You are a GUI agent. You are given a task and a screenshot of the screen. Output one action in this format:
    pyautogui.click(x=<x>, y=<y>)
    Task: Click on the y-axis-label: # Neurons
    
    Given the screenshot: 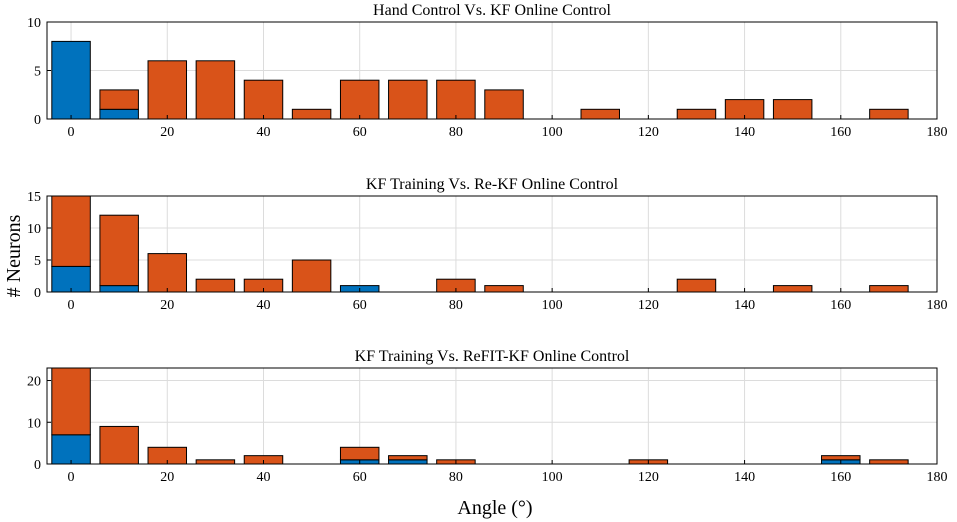 What is the action you would take?
    pyautogui.click(x=14, y=255)
    